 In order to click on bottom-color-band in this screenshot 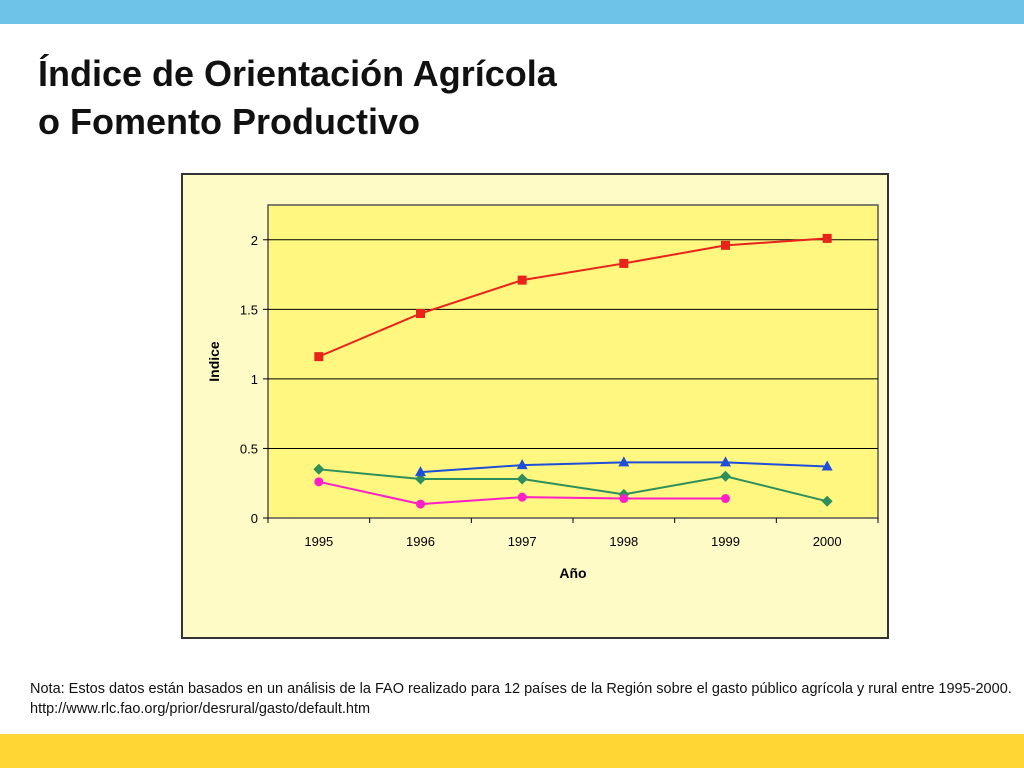, I will do `click(512, 751)`.